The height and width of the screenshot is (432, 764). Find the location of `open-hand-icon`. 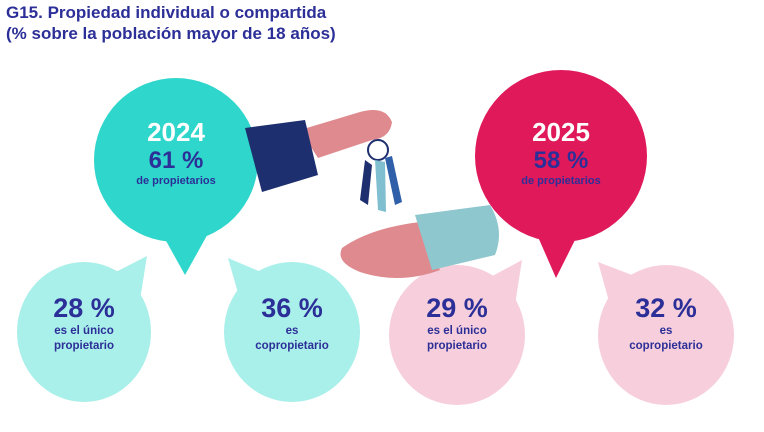

open-hand-icon is located at coordinates (419, 242).